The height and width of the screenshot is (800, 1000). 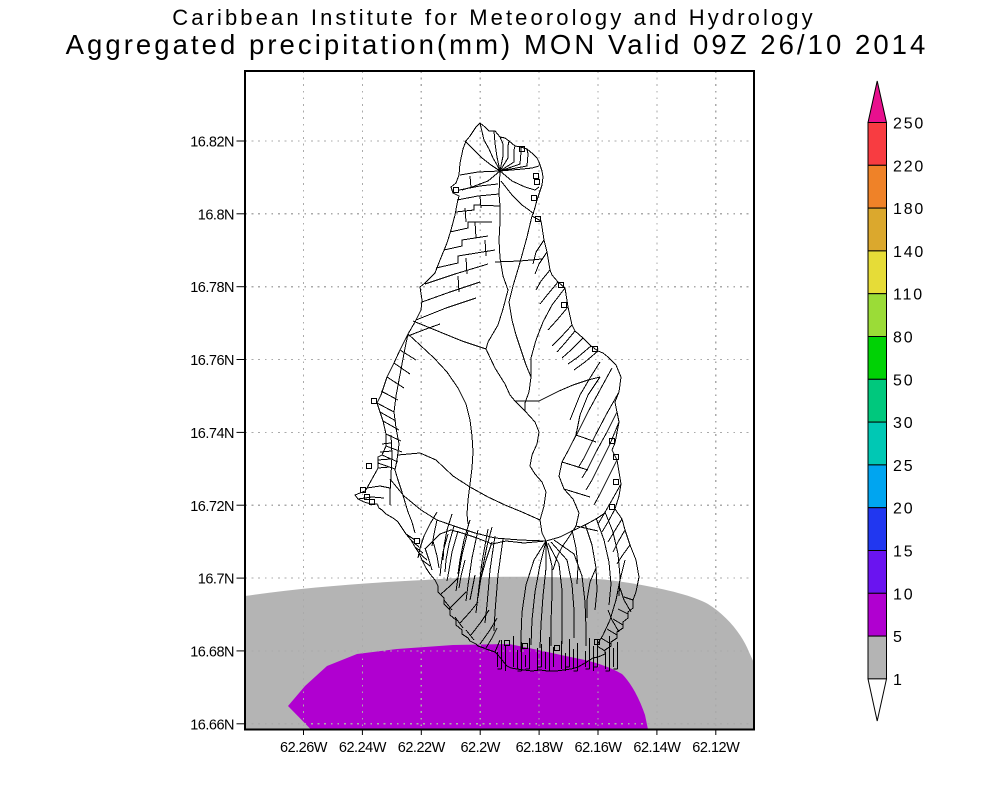 I want to click on svg-text: 62.14W, so click(x=657, y=748).